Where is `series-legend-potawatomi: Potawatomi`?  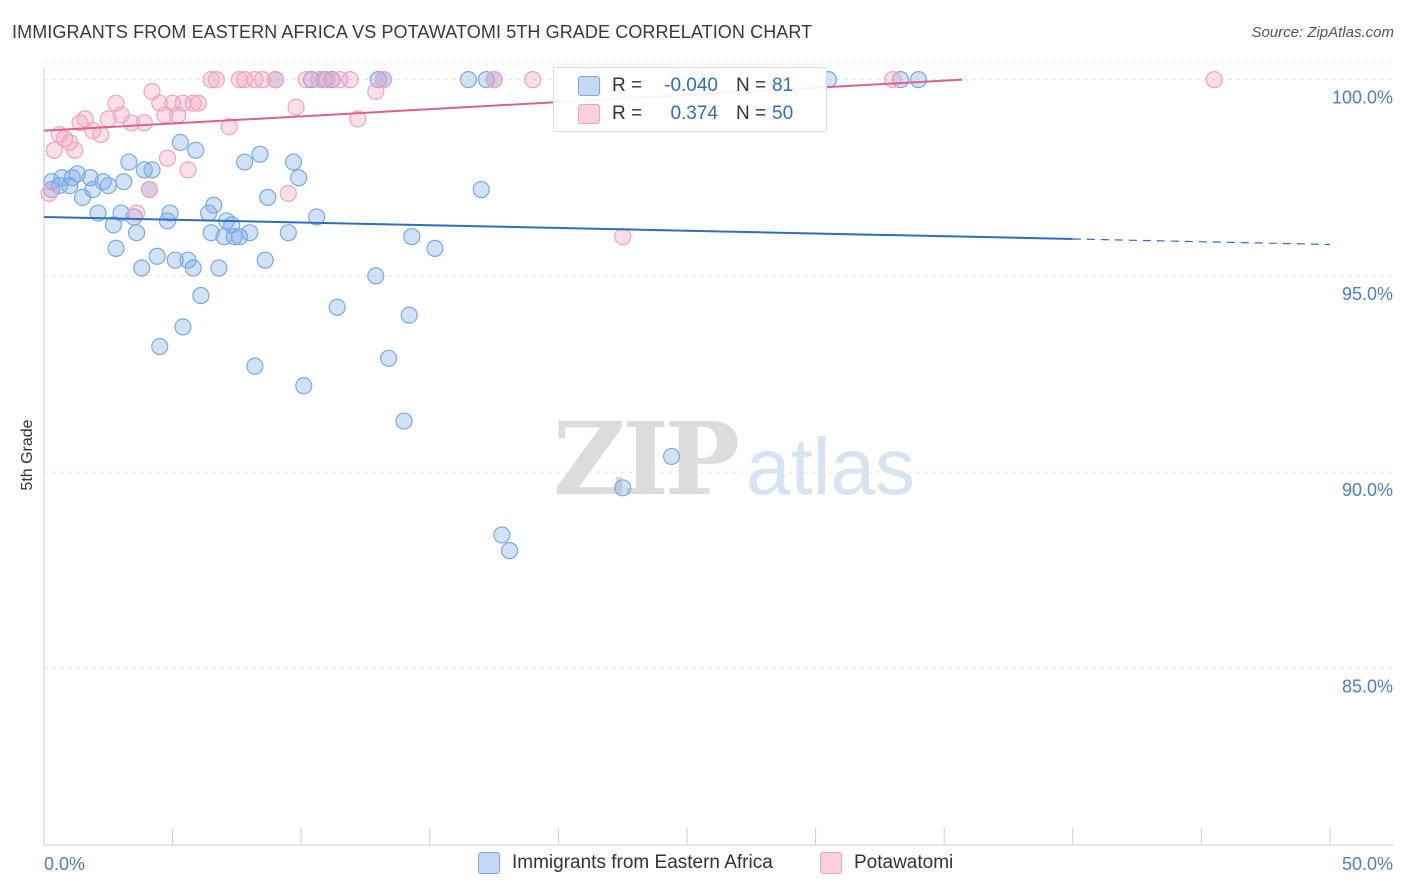 series-legend-potawatomi: Potawatomi is located at coordinates (886, 863).